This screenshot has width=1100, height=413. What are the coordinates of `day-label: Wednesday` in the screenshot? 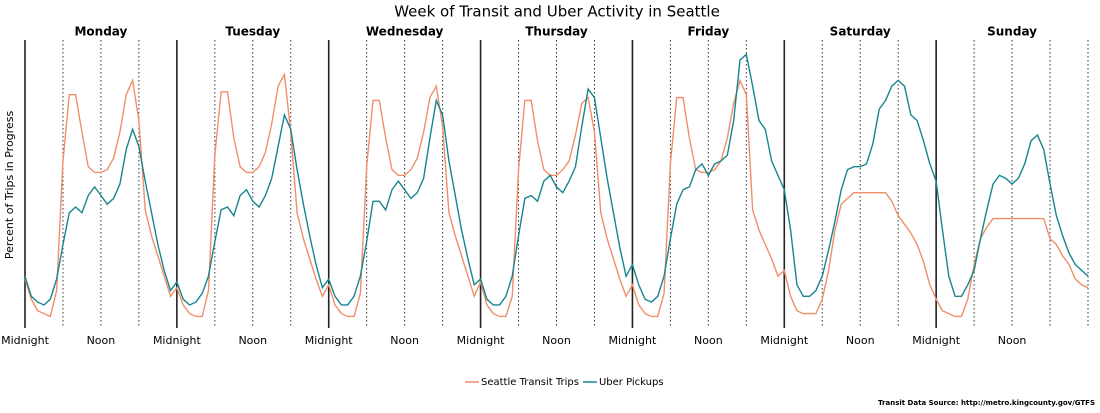 It's located at (405, 32).